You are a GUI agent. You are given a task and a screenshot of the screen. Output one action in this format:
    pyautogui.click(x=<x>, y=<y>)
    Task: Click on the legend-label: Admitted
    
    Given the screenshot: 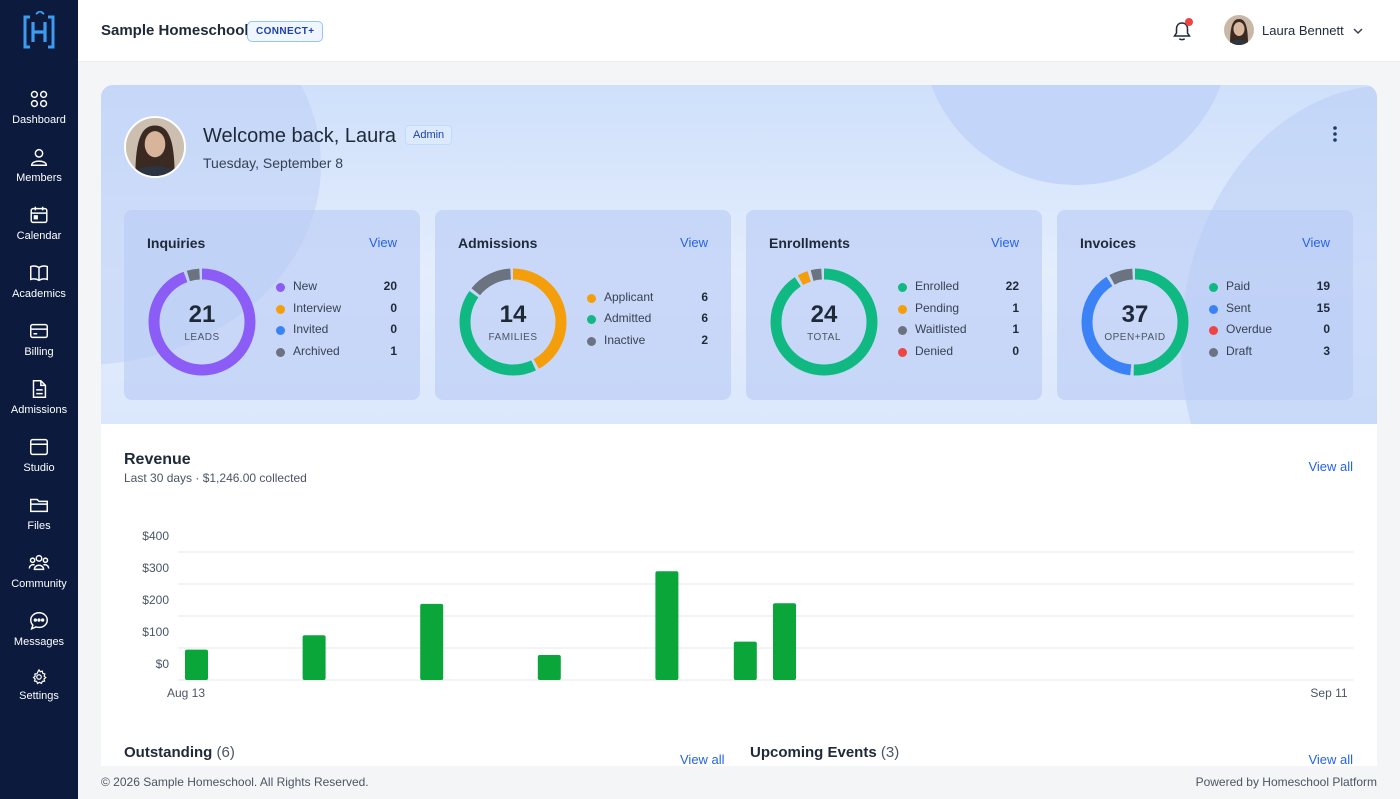 What is the action you would take?
    pyautogui.click(x=628, y=318)
    